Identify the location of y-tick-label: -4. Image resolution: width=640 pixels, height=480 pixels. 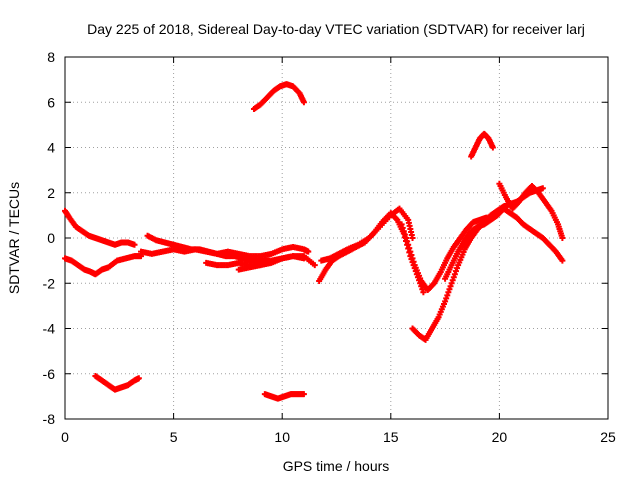
(49, 329).